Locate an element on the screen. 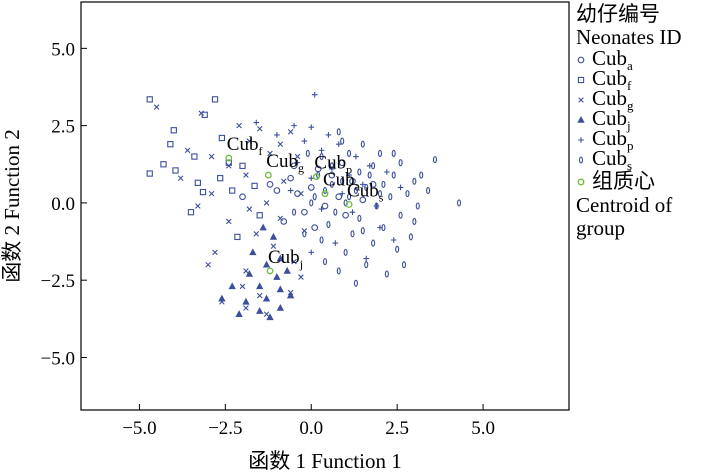 Image resolution: width=708 pixels, height=472 pixels. legend-entry-cub-j: Cubj is located at coordinates (604, 119).